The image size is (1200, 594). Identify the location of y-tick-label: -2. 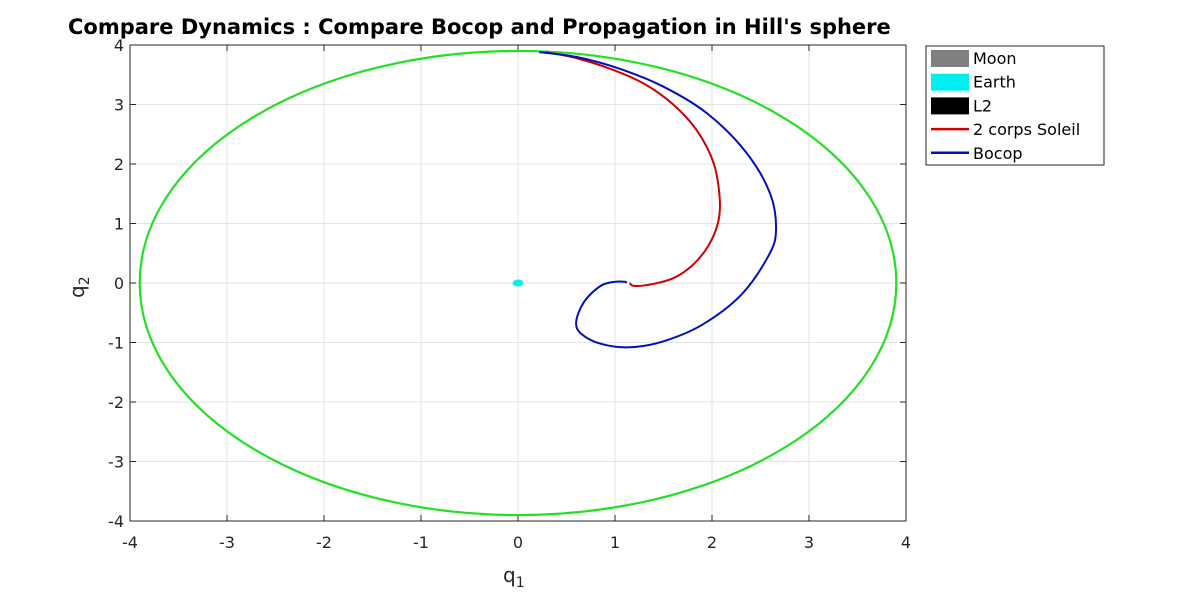
(116, 402).